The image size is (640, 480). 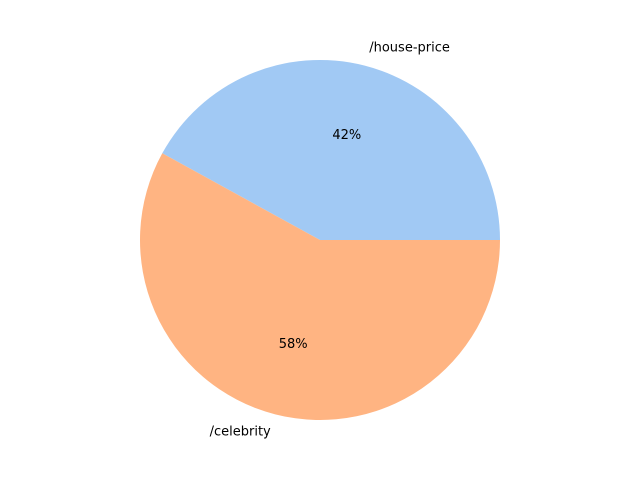 I want to click on slice-percent-label: 42%, so click(x=346, y=135).